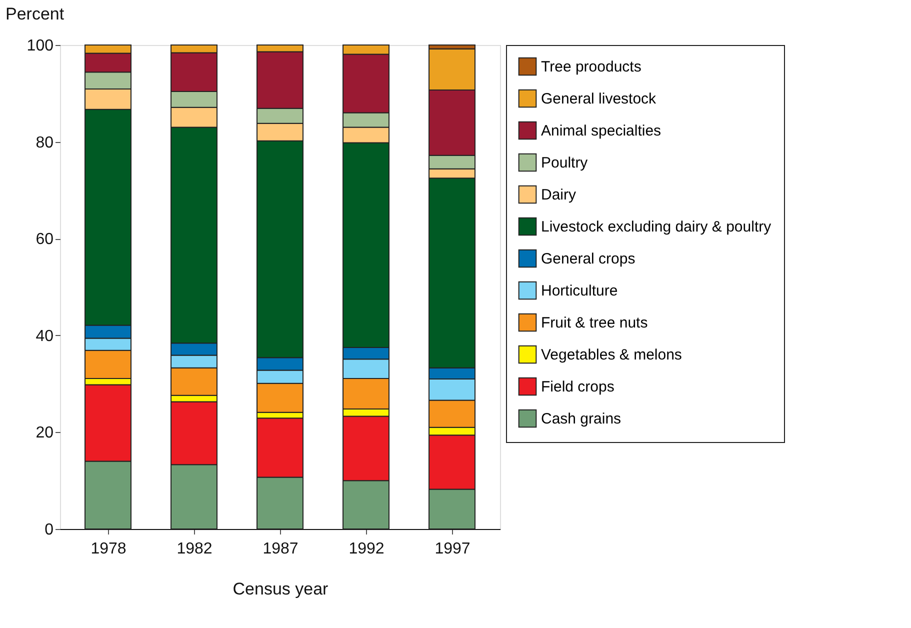  I want to click on x-tick-label: 1987, so click(280, 549).